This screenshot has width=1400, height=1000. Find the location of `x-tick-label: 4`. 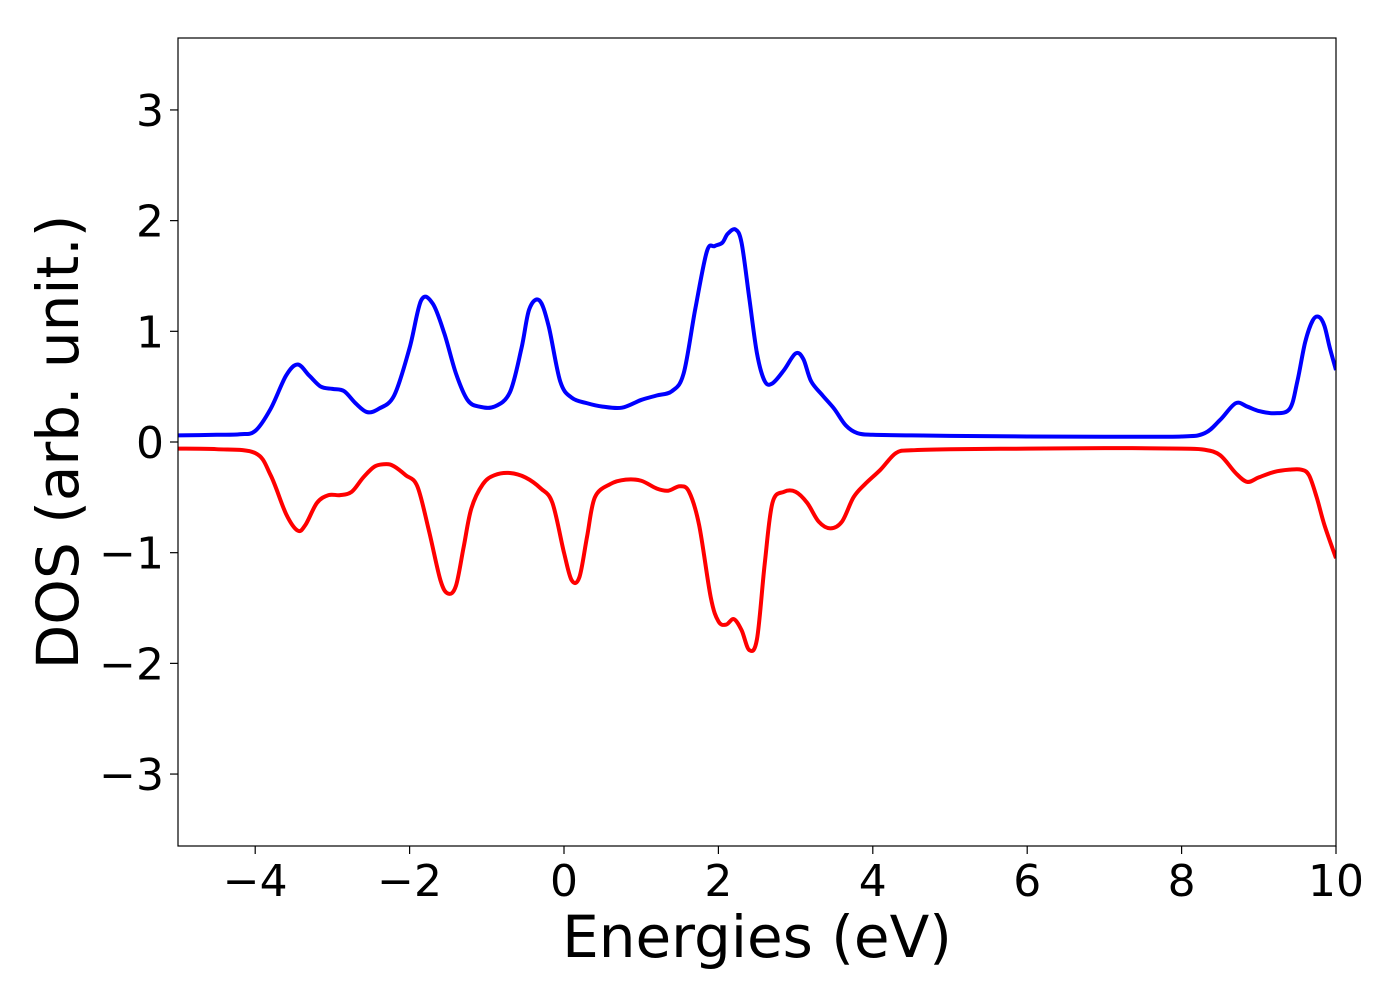

x-tick-label: 4 is located at coordinates (873, 881).